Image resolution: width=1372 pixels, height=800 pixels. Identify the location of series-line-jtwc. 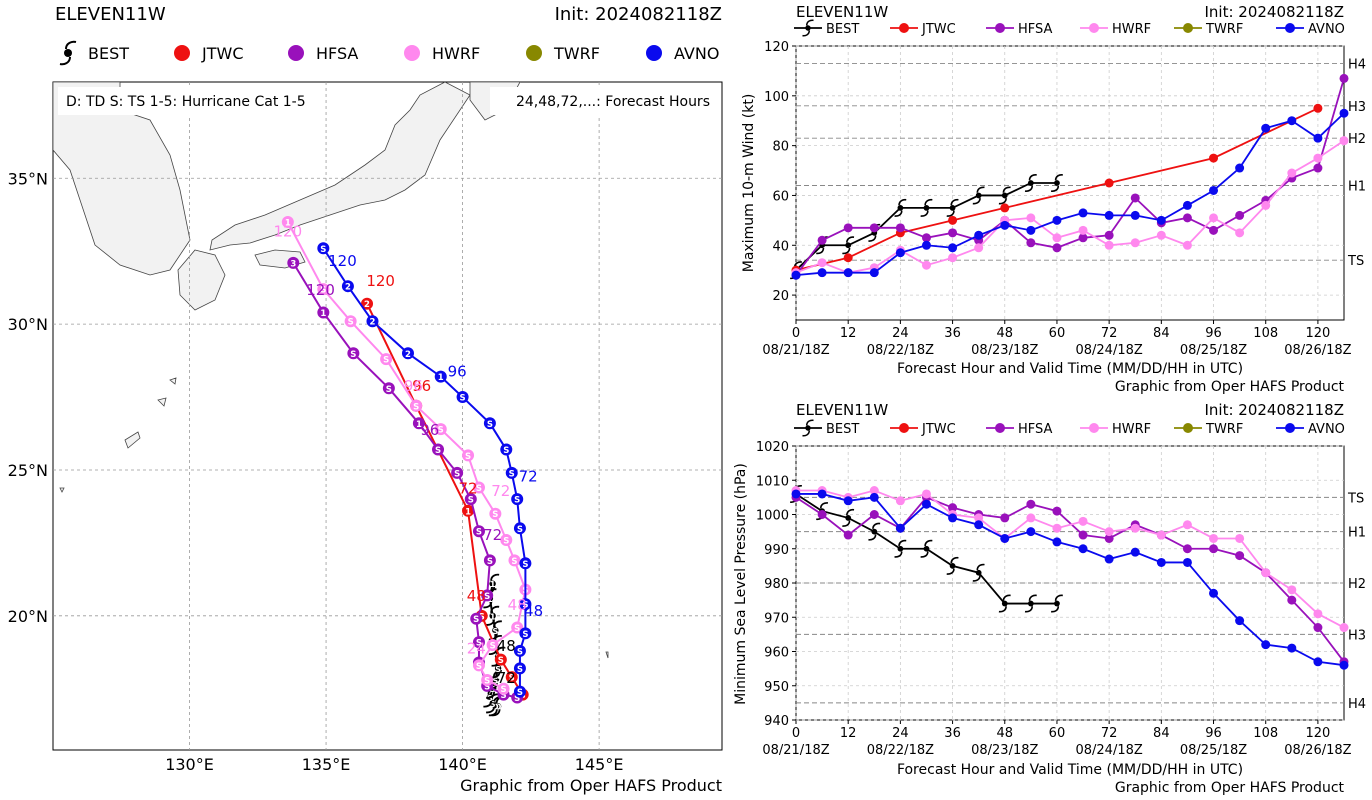
(1057, 189).